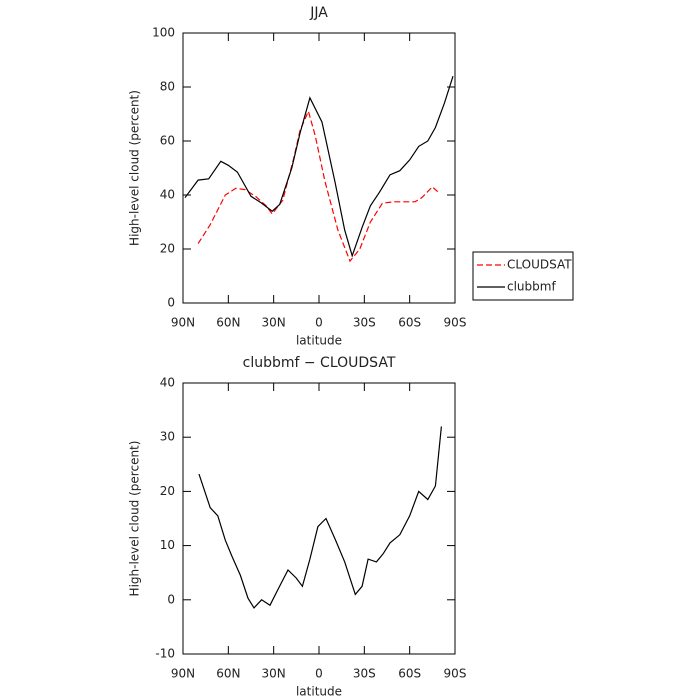  I want to click on y-tick-label: 100, so click(163, 33).